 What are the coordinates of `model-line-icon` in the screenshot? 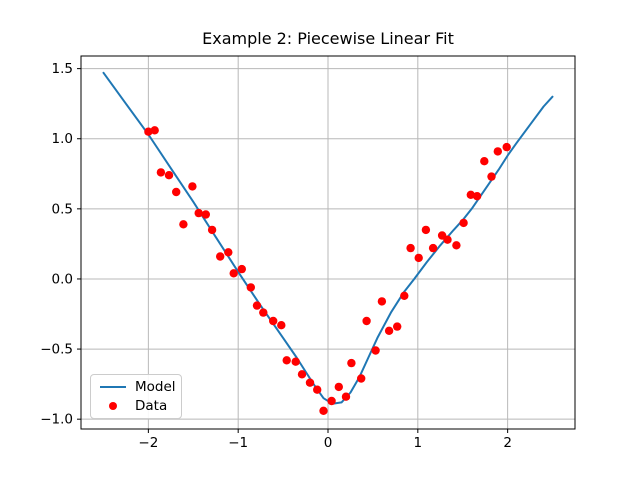 It's located at (113, 386).